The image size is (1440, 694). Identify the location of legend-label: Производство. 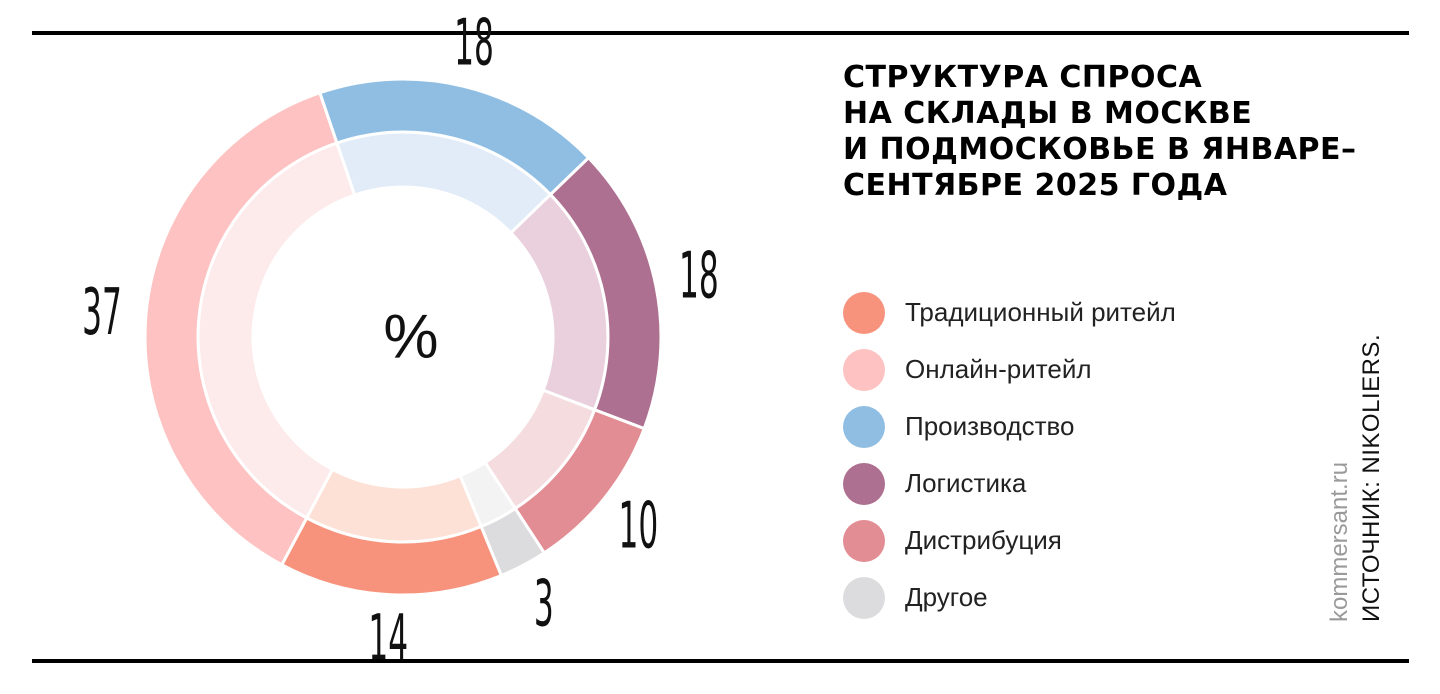
(990, 426).